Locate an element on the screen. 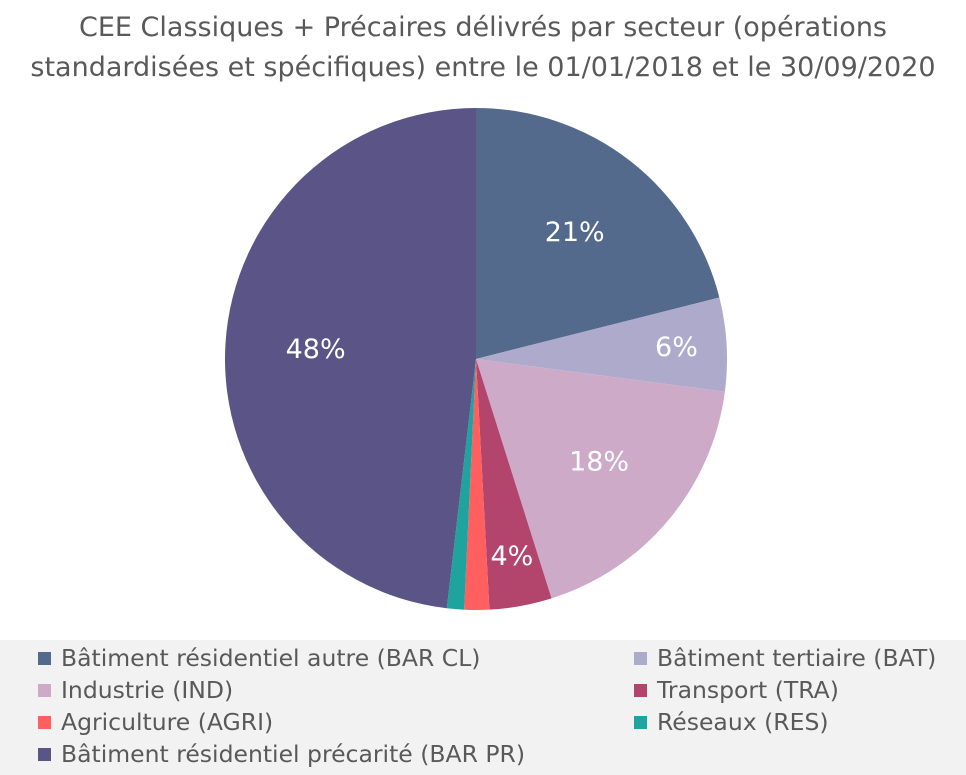  legend-item-agriculture-agri: Agriculture (AGRI) is located at coordinates (155, 722).